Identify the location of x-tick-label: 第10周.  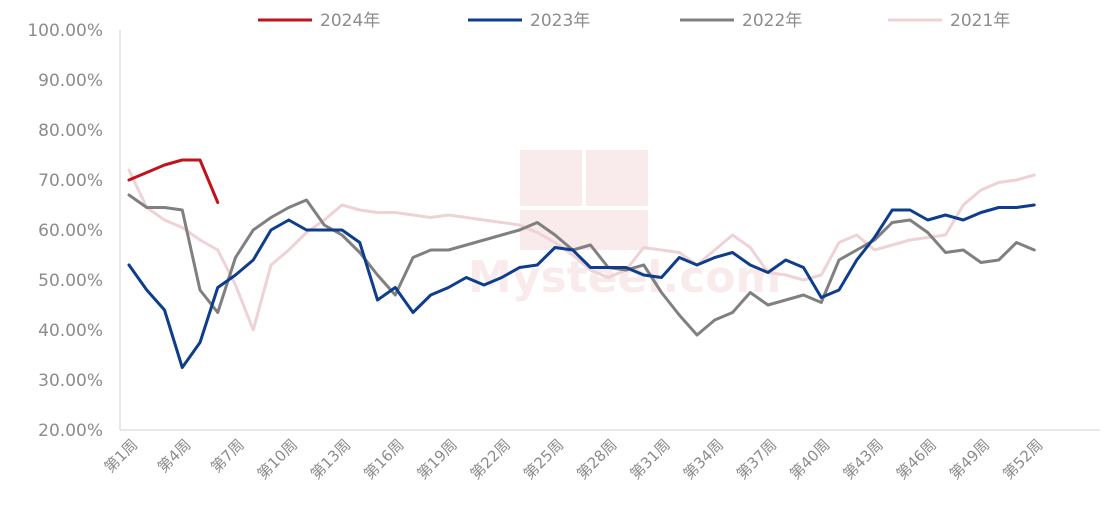
(277, 459).